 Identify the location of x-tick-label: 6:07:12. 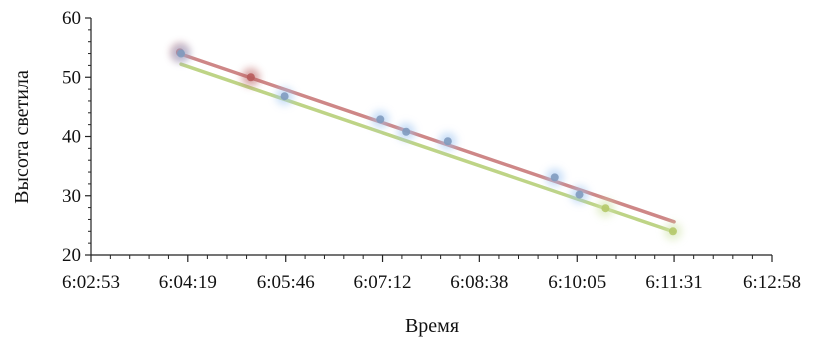
(383, 282).